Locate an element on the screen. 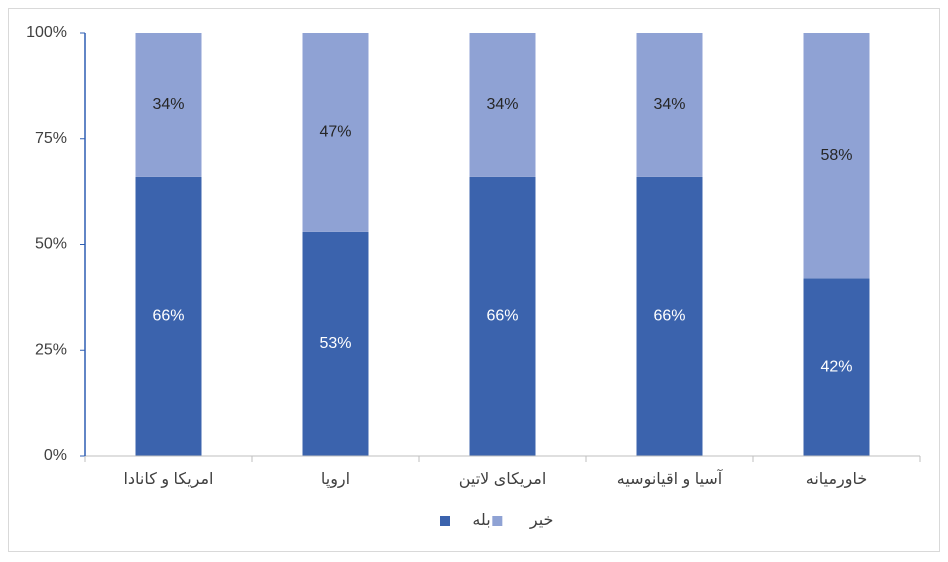 The width and height of the screenshot is (948, 562). x-tick-label: امریکا و کانادا is located at coordinates (168, 480).